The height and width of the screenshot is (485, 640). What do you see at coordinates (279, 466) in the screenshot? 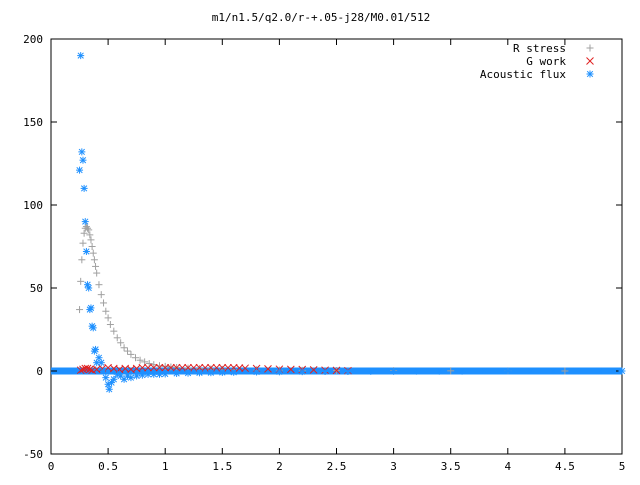
I see `x-tick-label: 2` at bounding box center [279, 466].